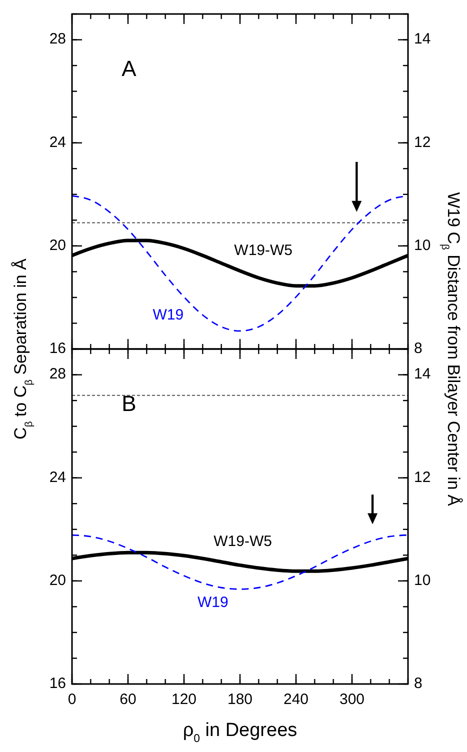 This screenshot has height=752, width=467. What do you see at coordinates (72, 699) in the screenshot?
I see `x-tick-label: 0` at bounding box center [72, 699].